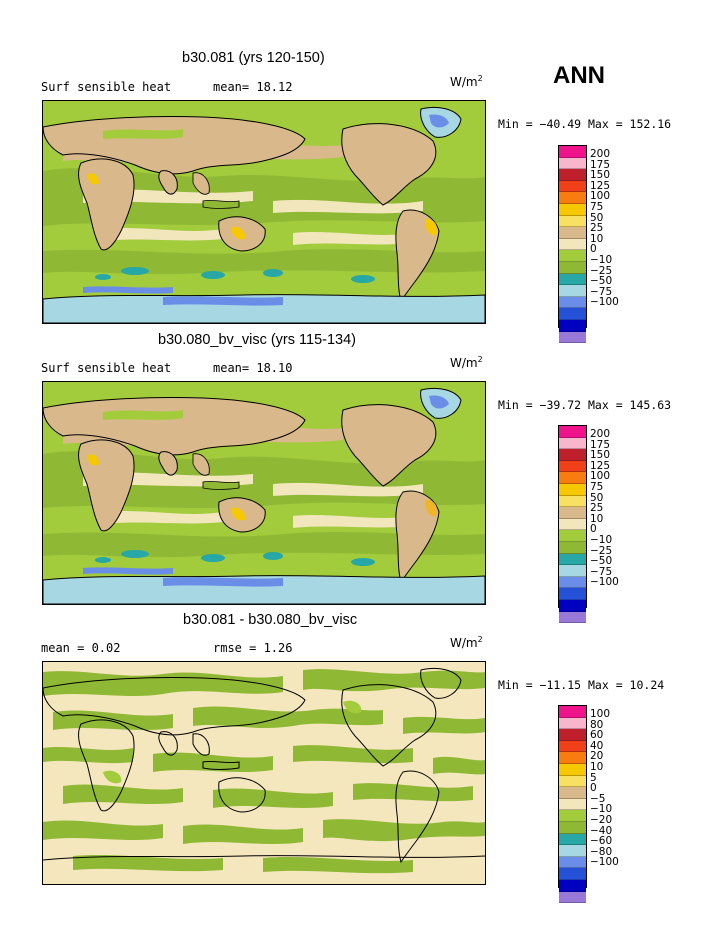  I want to click on panel1-title: b30.081 (yrs 120-150), so click(253, 58).